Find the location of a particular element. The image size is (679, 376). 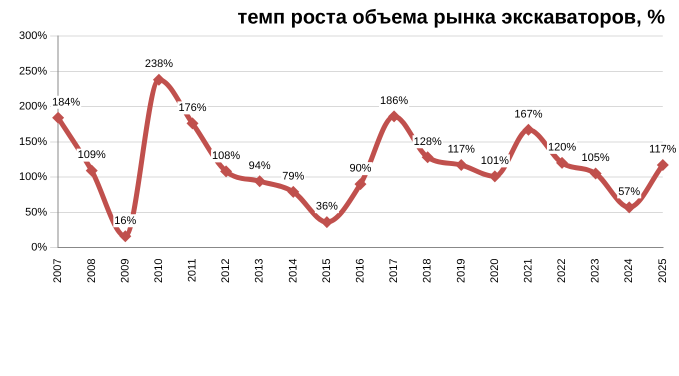

x-tick-label: 2017 is located at coordinates (394, 271).